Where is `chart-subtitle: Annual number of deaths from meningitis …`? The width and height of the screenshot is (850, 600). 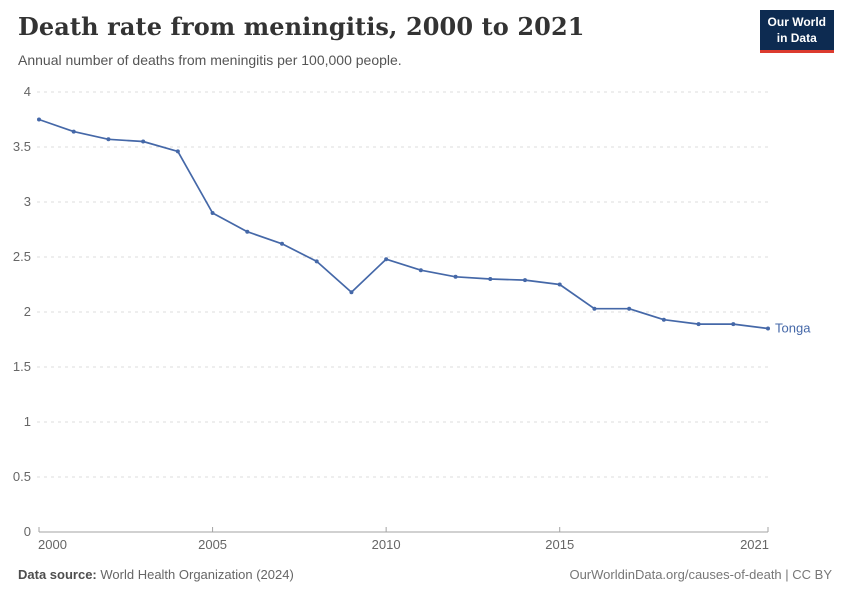
chart-subtitle: Annual number of deaths from meningitis … is located at coordinates (210, 60).